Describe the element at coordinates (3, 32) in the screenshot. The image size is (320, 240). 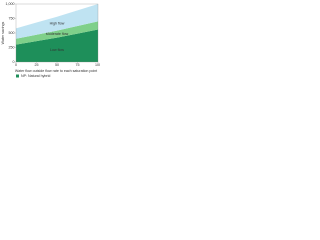
I see `y-axis-label: Water savings` at that location.